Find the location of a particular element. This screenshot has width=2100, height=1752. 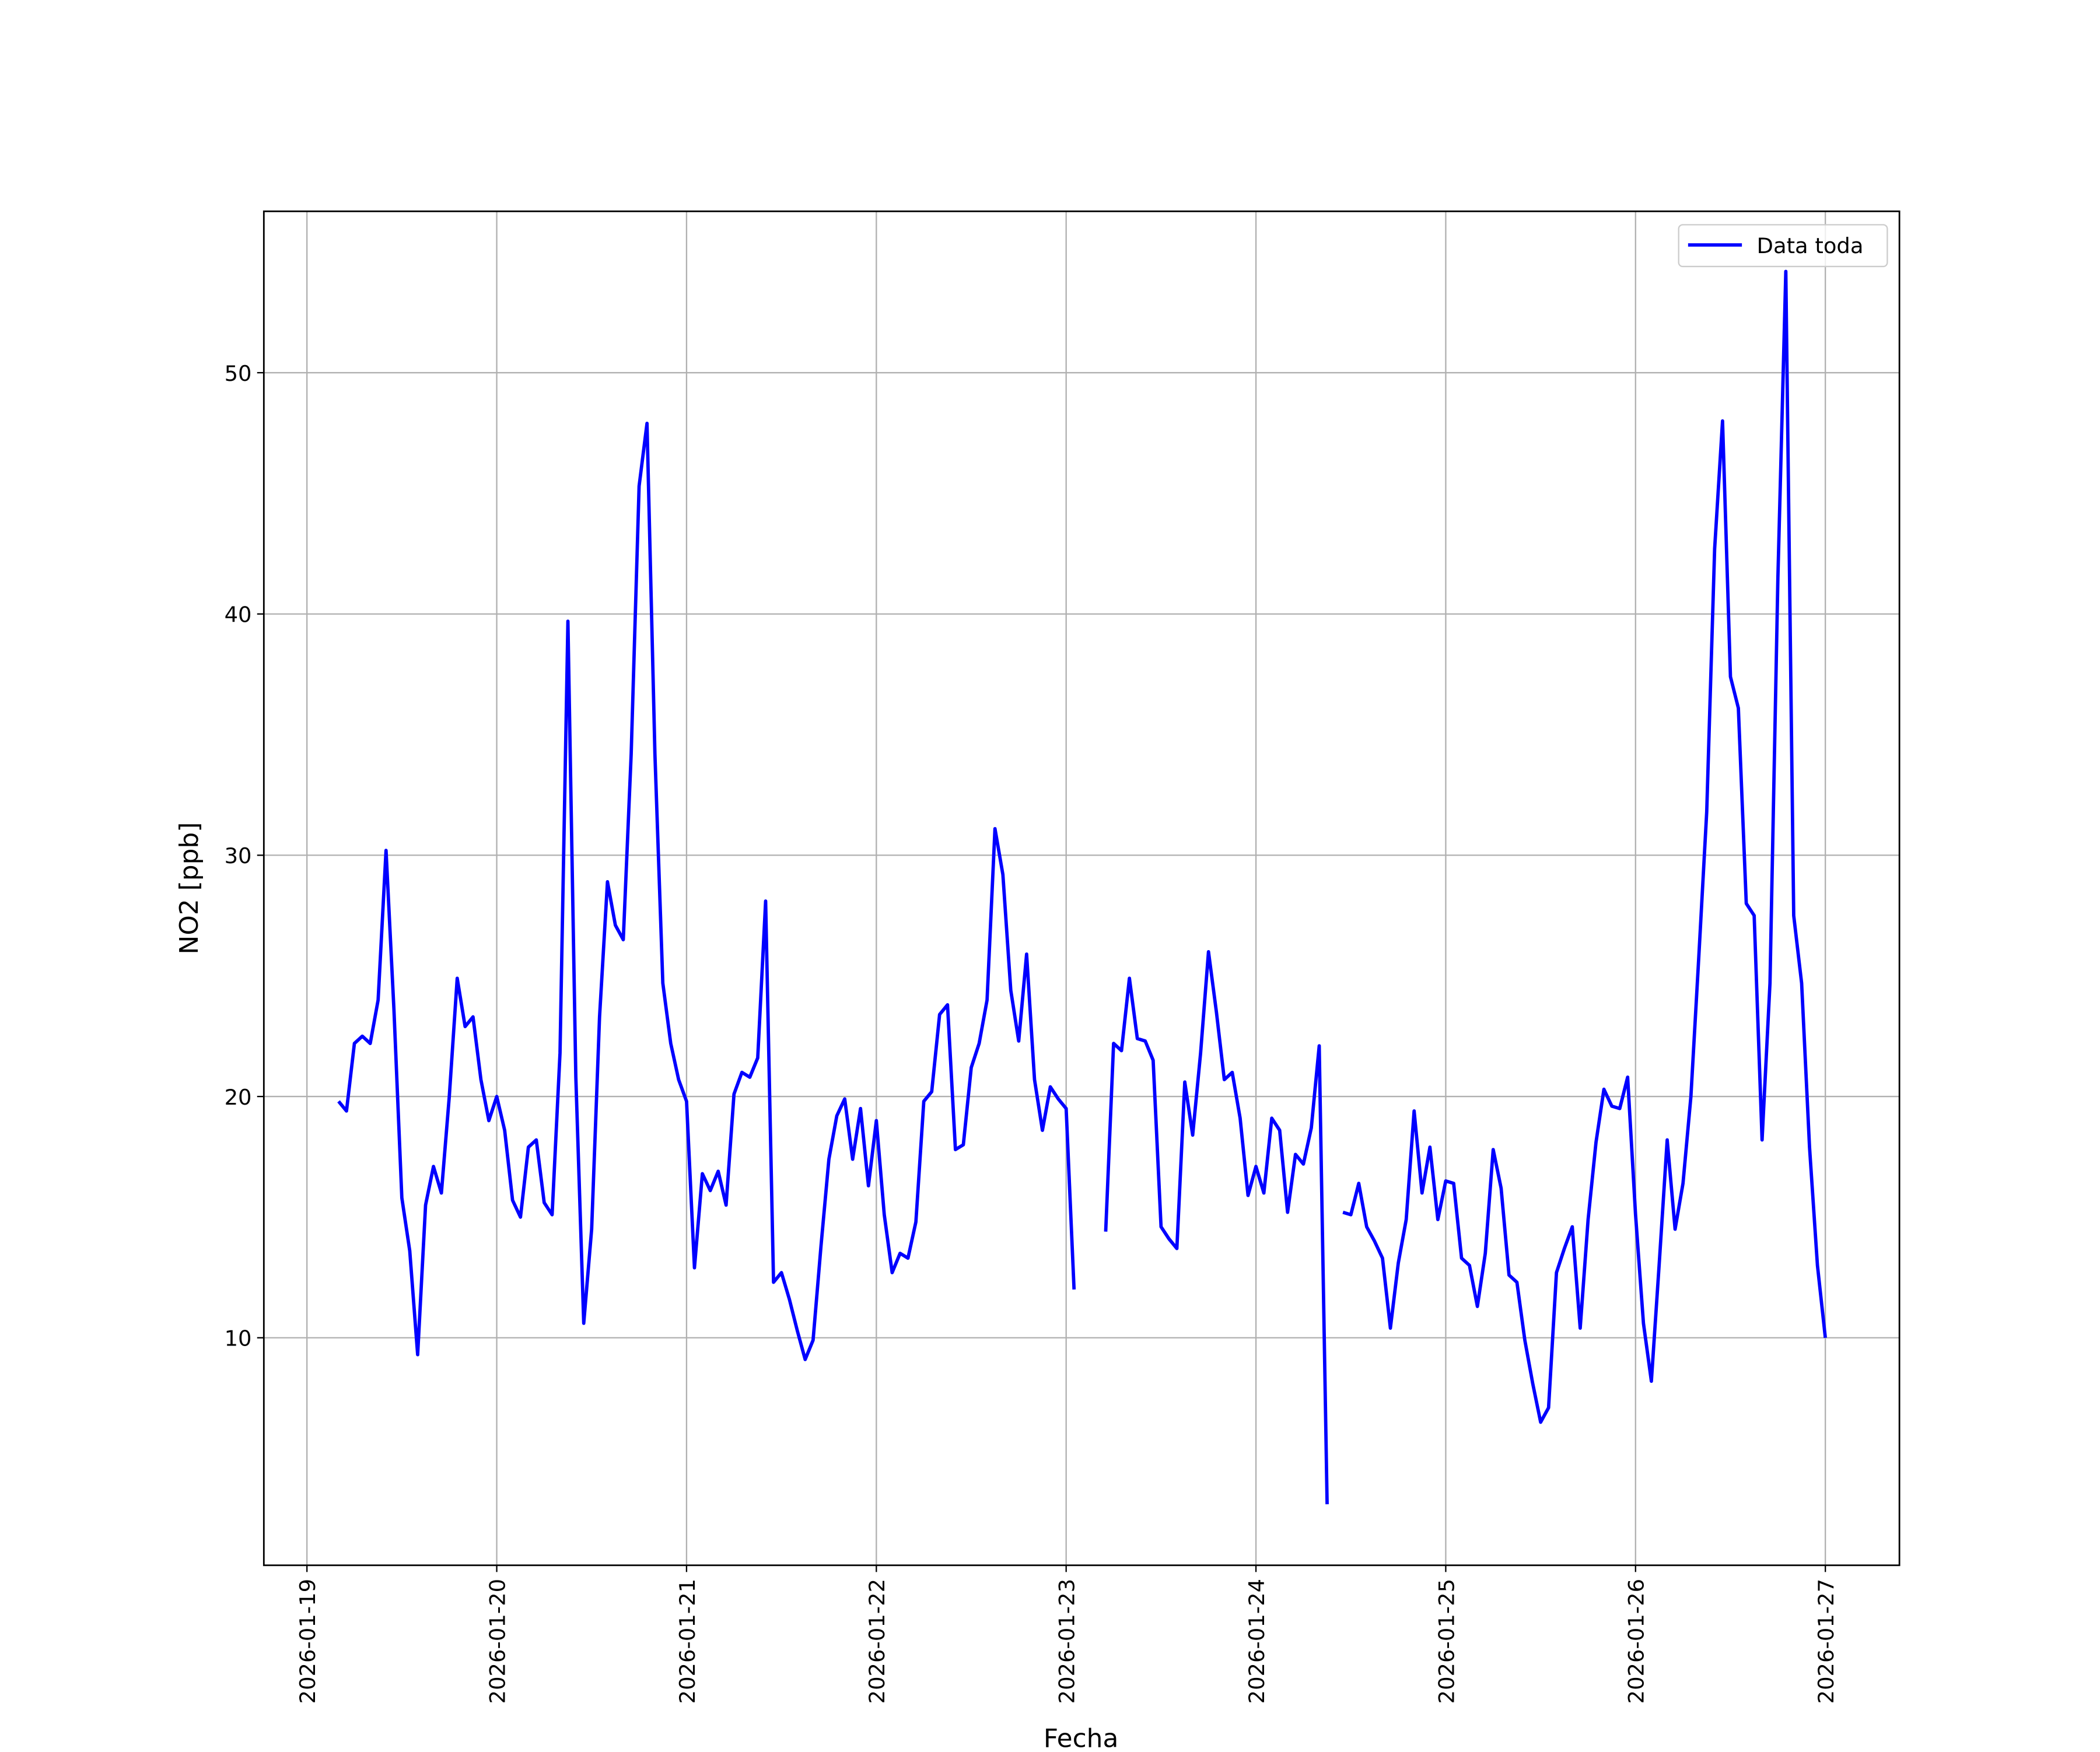

y-tick-label: 20 is located at coordinates (238, 1097).